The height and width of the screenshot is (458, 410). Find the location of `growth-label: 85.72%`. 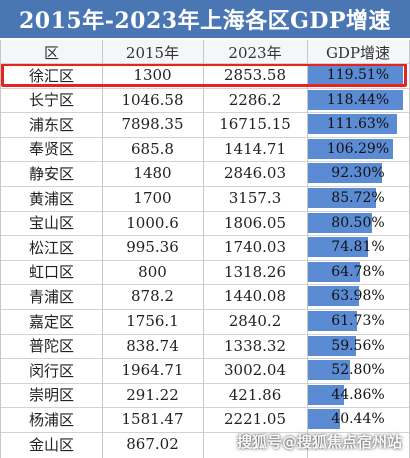

growth-label: 85.72% is located at coordinates (358, 198).